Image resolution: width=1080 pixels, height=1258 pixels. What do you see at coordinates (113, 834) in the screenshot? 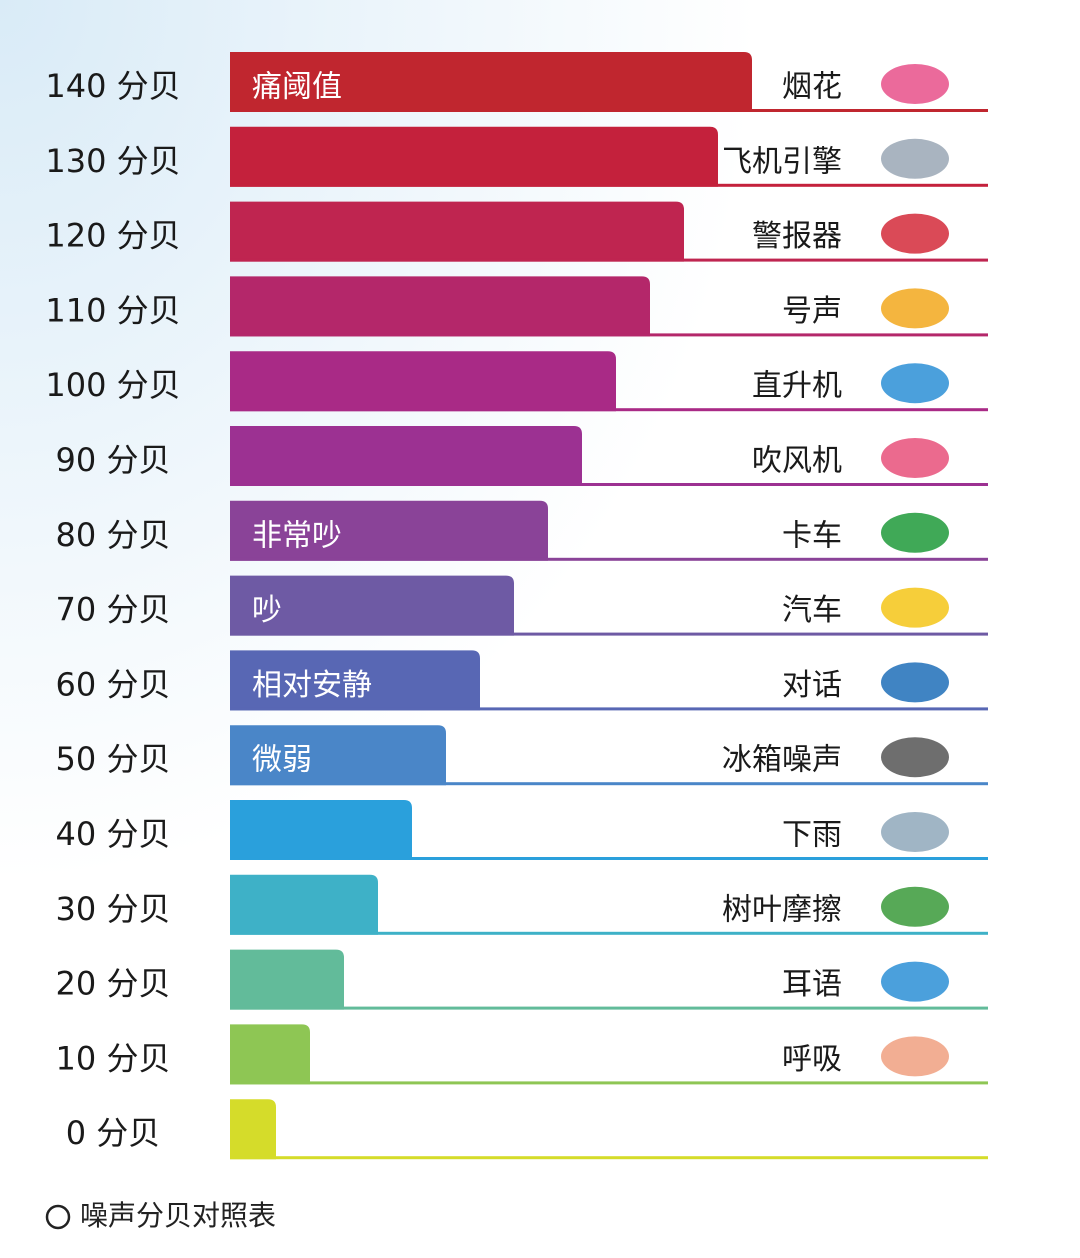
I see `value-label: 40 分贝` at bounding box center [113, 834].